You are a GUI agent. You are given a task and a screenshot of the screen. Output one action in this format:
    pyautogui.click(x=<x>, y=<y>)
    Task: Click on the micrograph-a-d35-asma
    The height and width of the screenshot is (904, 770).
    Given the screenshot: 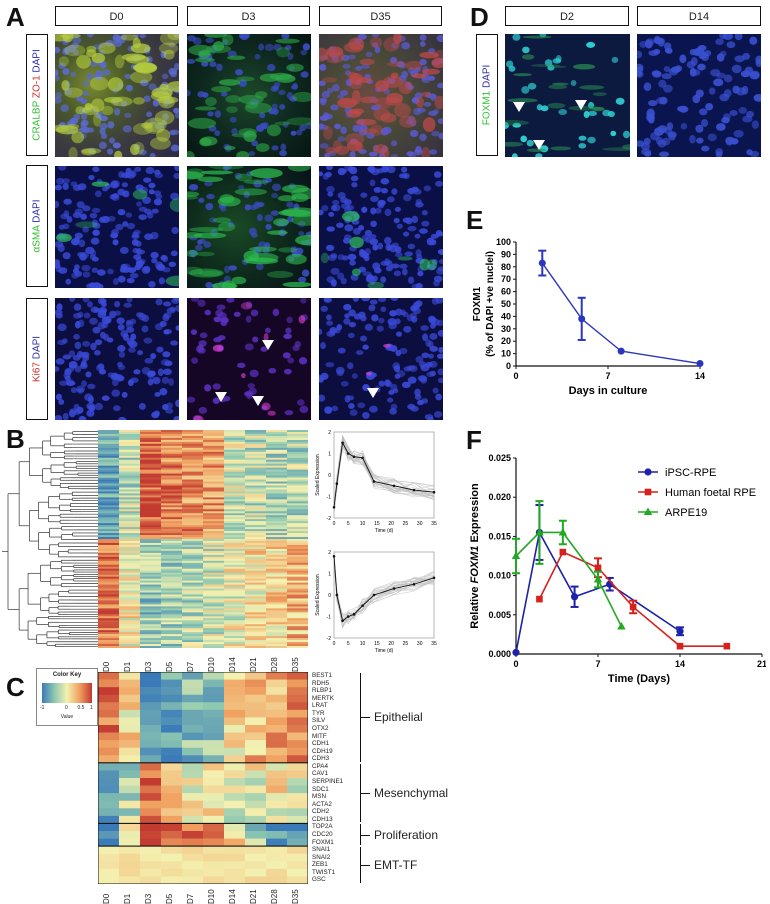 What is the action you would take?
    pyautogui.click(x=381, y=227)
    